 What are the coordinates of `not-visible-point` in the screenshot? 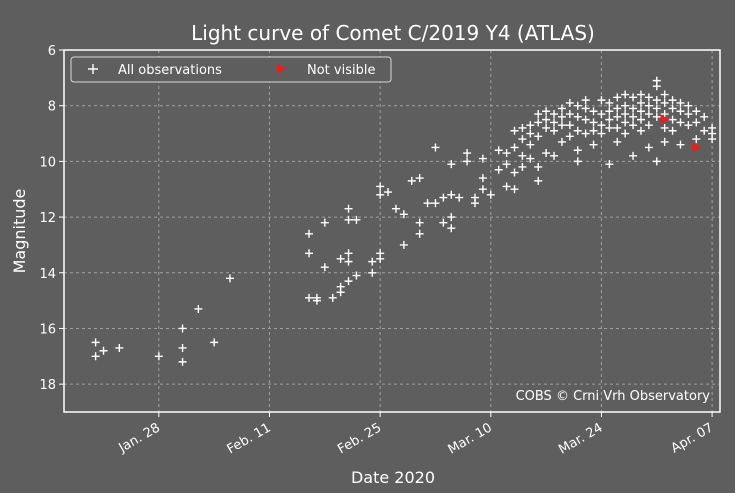 It's located at (665, 119).